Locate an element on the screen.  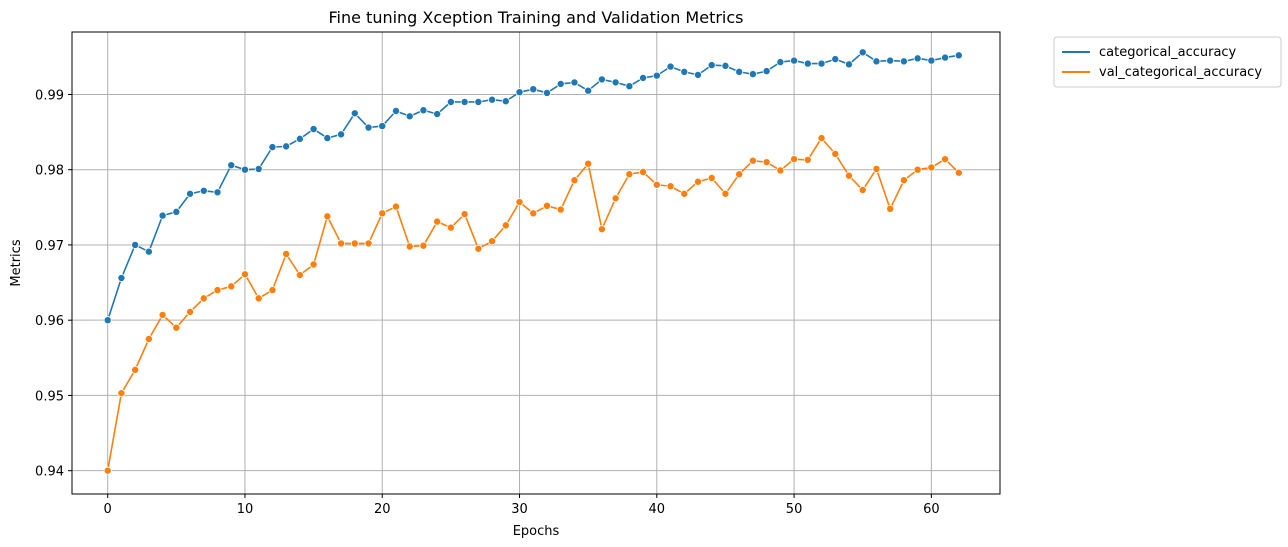
legend-label-categorical-accuracy: categorical_accuracy is located at coordinates (1168, 52).